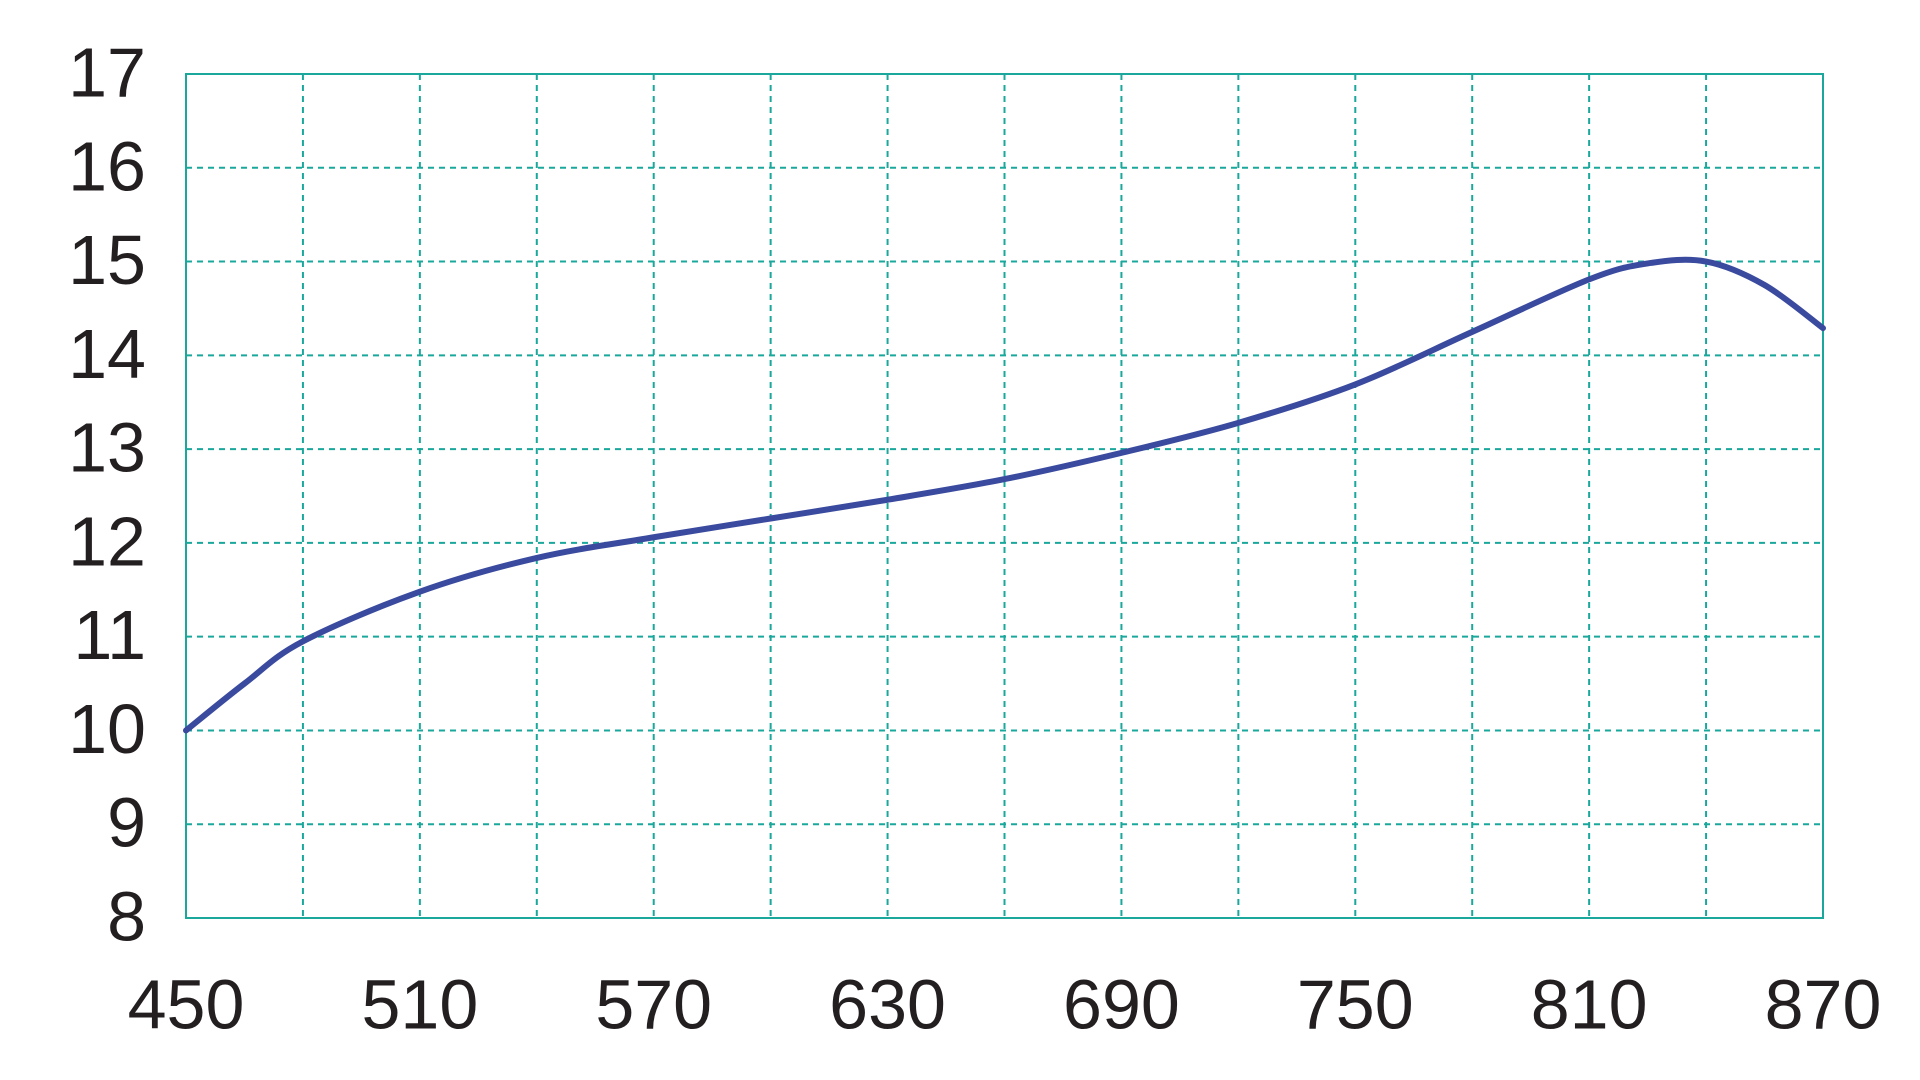  I want to click on y-tick-label: 14, so click(107, 354).